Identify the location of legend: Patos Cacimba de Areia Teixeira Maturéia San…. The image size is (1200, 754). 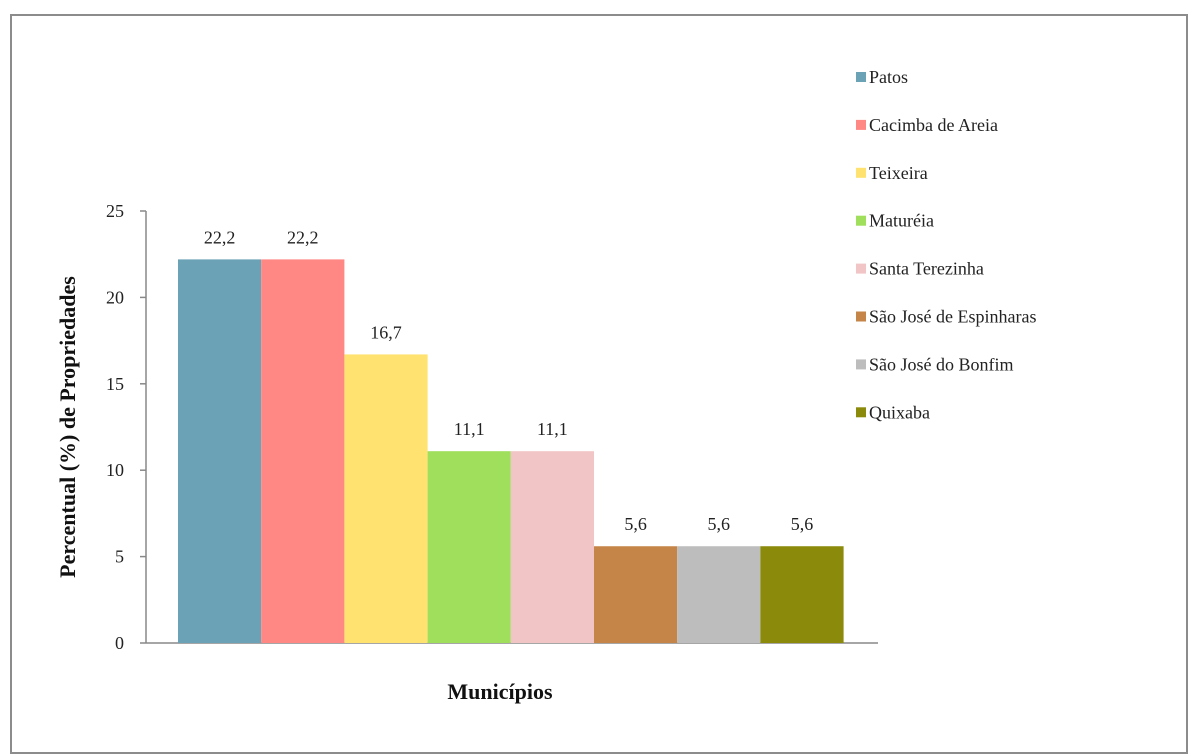
(946, 244).